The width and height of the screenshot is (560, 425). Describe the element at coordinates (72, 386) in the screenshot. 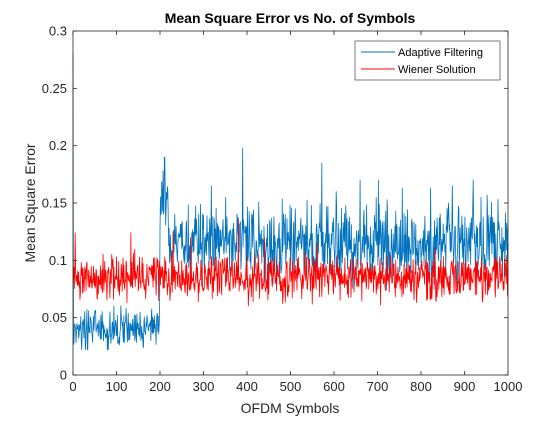

I see `x-tick-label: 0` at that location.